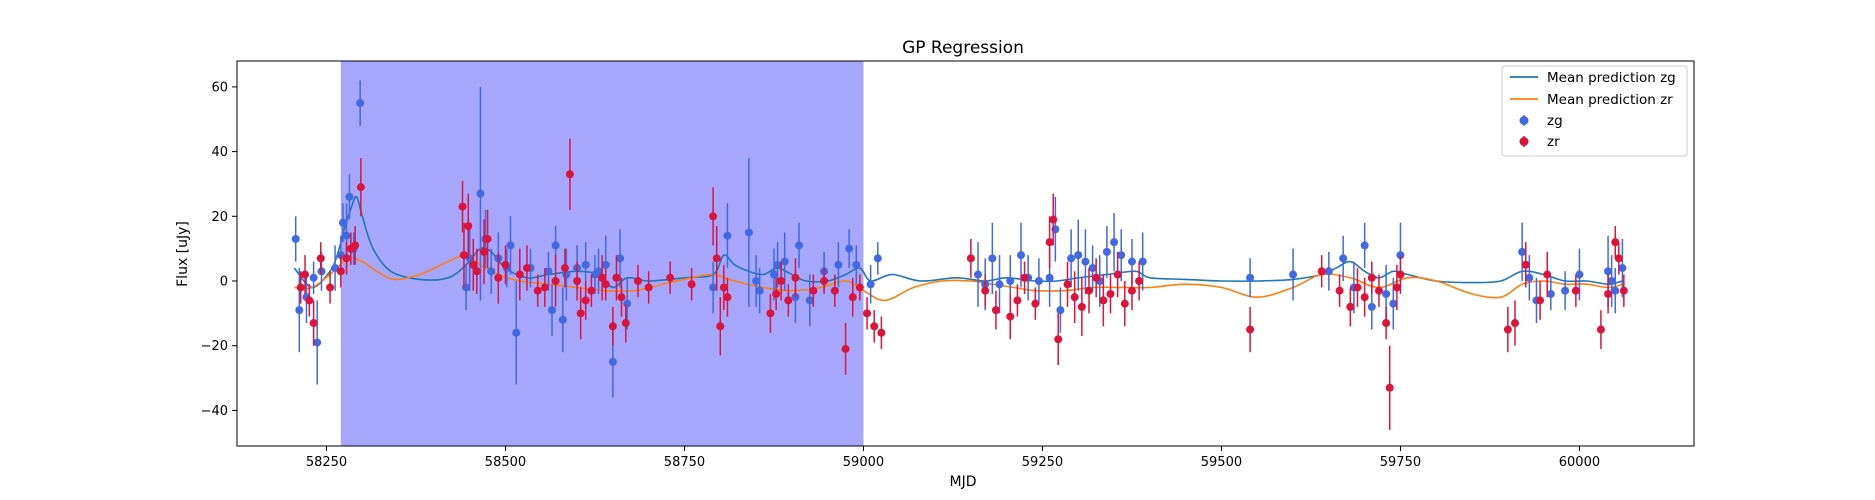  I want to click on y-tick-label: 40, so click(219, 152).